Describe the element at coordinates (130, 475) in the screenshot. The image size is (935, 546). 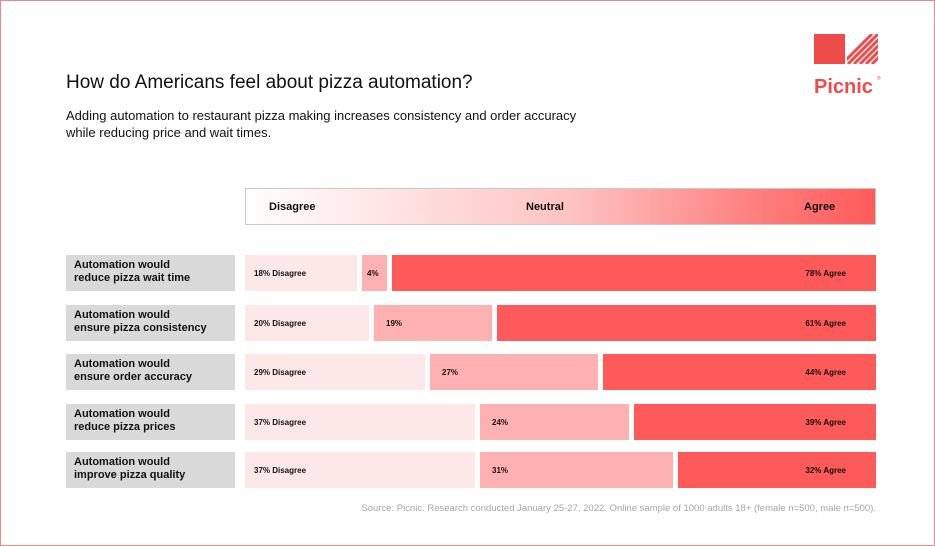
I see `row-label-line: improve pizza quality` at that location.